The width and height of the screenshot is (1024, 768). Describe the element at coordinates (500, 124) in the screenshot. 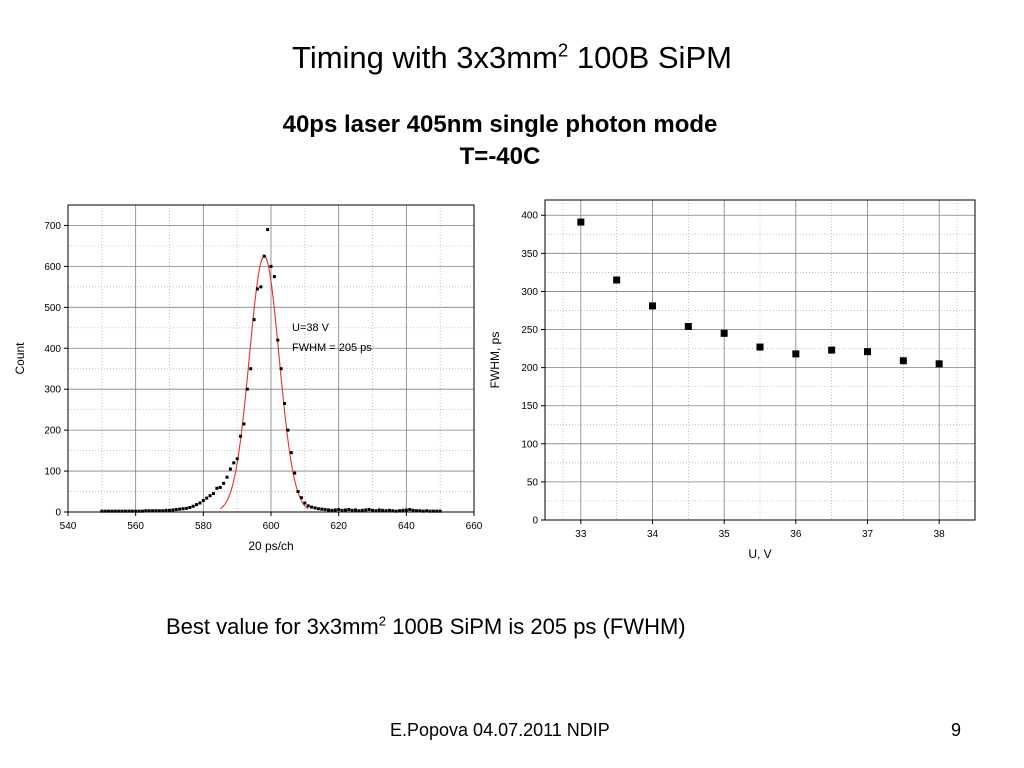

I see `subtitle-laser: 40ps laser 405nm single photon mode` at that location.